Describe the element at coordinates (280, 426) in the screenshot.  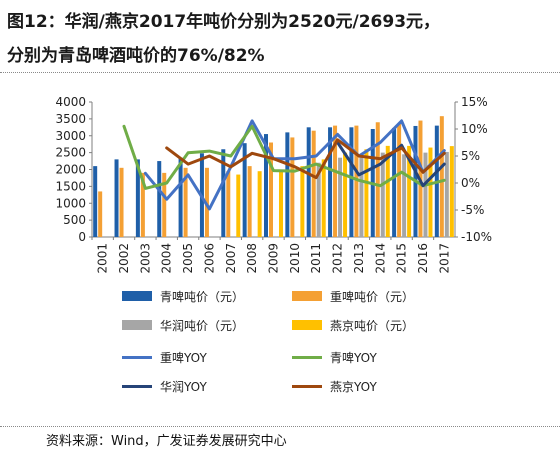
I see `bottom-divider` at that location.